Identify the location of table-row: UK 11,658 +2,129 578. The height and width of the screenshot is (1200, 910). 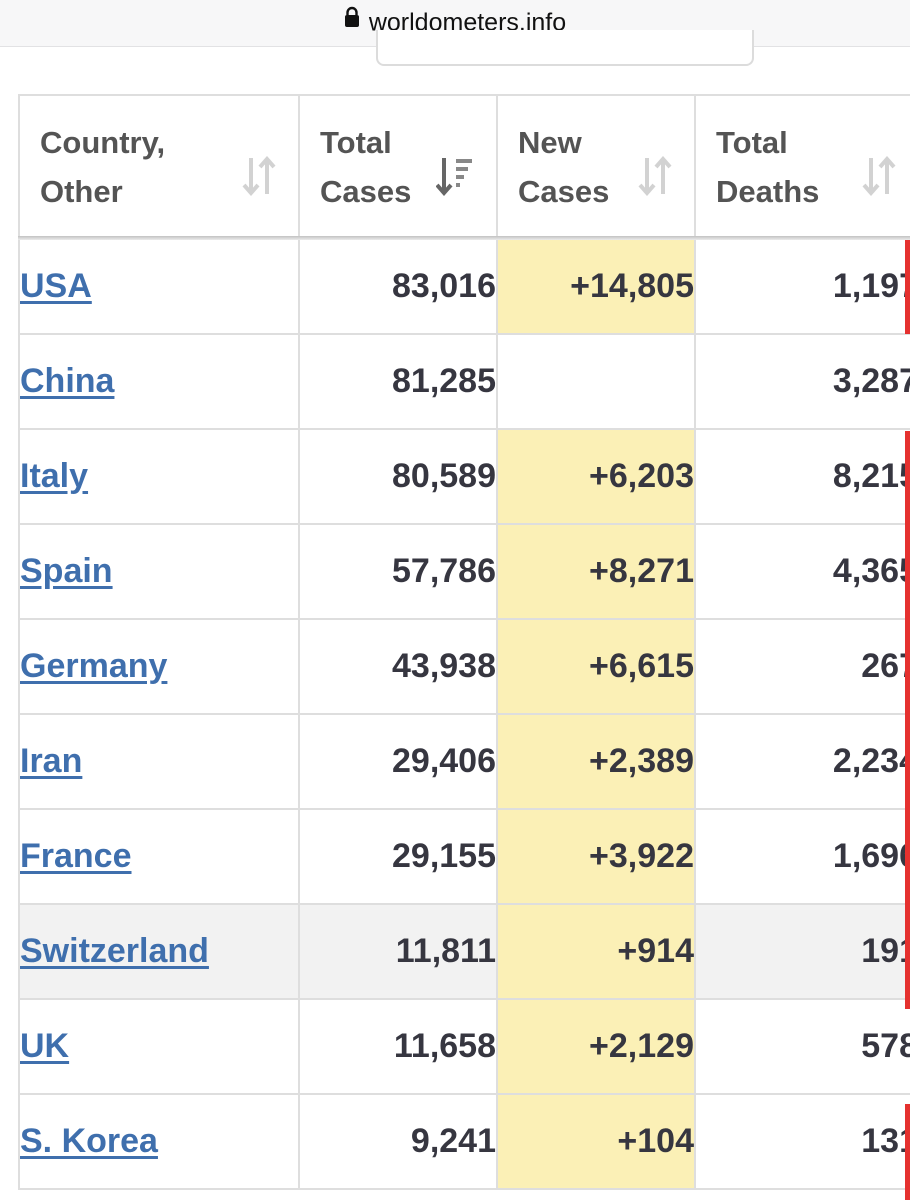
(464, 1046).